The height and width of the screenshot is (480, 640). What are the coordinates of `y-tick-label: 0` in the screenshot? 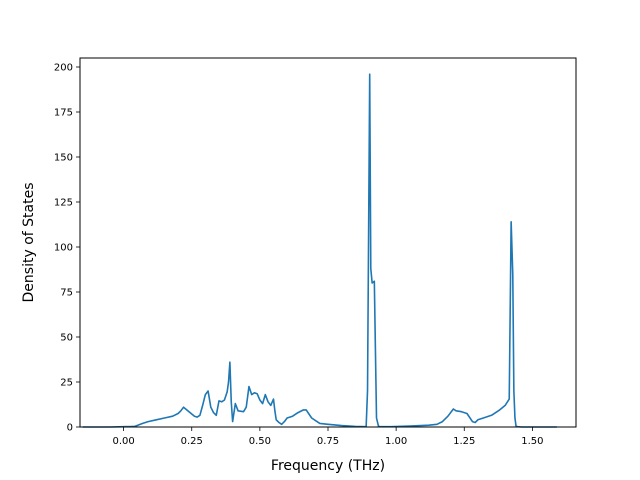 It's located at (70, 428).